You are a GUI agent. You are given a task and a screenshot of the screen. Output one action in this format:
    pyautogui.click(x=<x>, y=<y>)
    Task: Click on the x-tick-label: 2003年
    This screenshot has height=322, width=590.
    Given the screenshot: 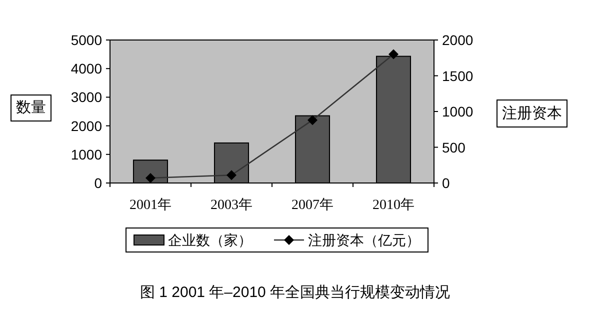 What is the action you would take?
    pyautogui.click(x=231, y=205)
    